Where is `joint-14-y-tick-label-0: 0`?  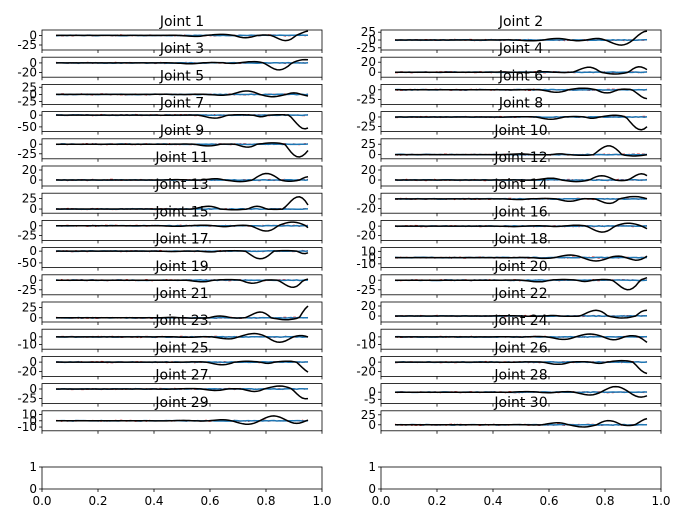 joint-14-y-tick-label-0: 0 is located at coordinates (372, 199).